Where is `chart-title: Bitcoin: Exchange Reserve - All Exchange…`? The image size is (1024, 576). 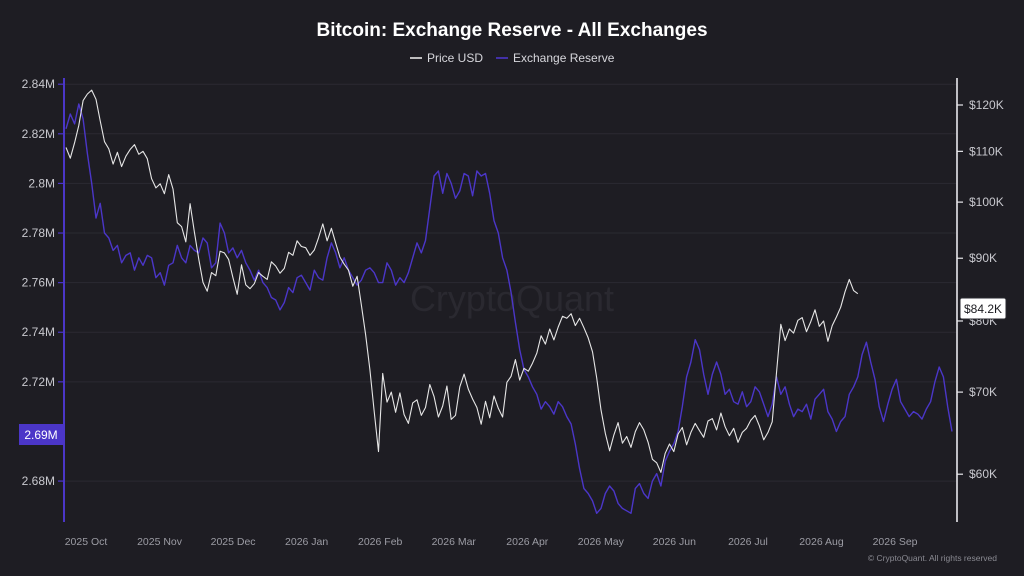
chart-title: Bitcoin: Exchange Reserve - All Exchange… is located at coordinates (511, 30).